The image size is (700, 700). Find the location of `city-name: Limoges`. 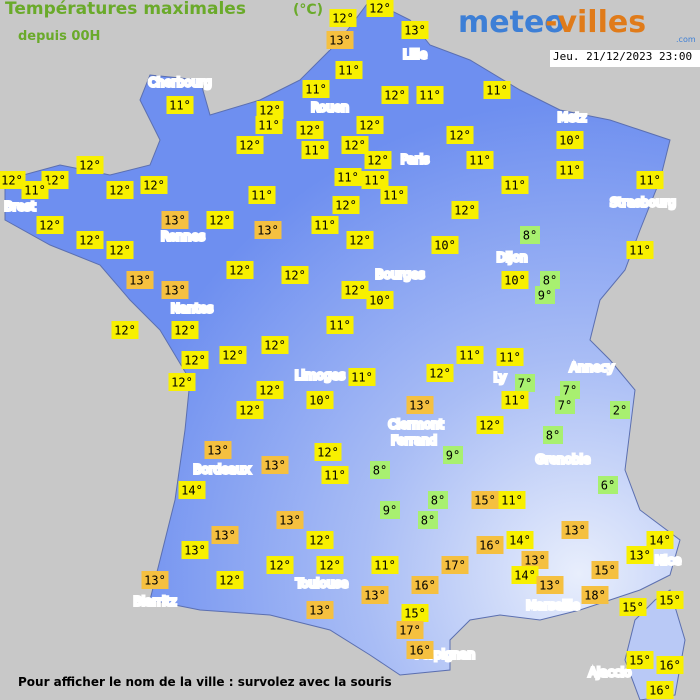

city-name: Limoges is located at coordinates (320, 376).